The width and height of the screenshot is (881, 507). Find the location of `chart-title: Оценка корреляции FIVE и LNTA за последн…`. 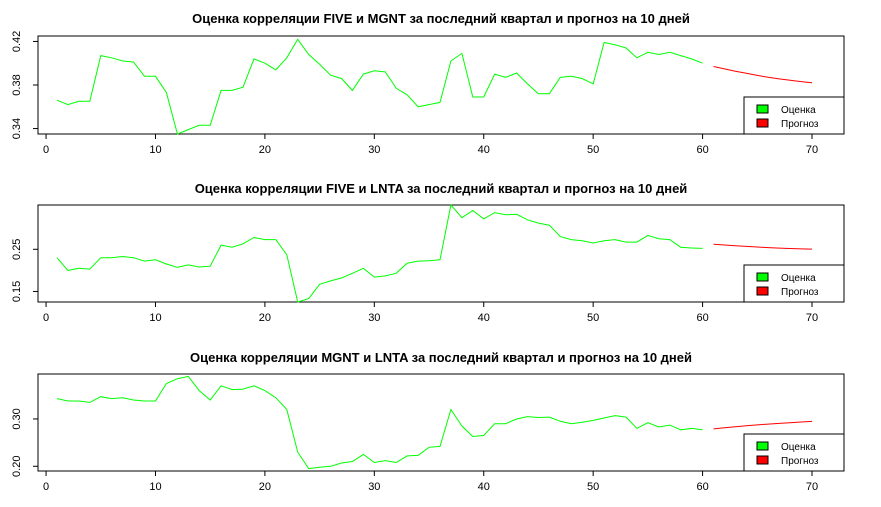

chart-title: Оценка корреляции FIVE и LNTA за последн… is located at coordinates (441, 188).